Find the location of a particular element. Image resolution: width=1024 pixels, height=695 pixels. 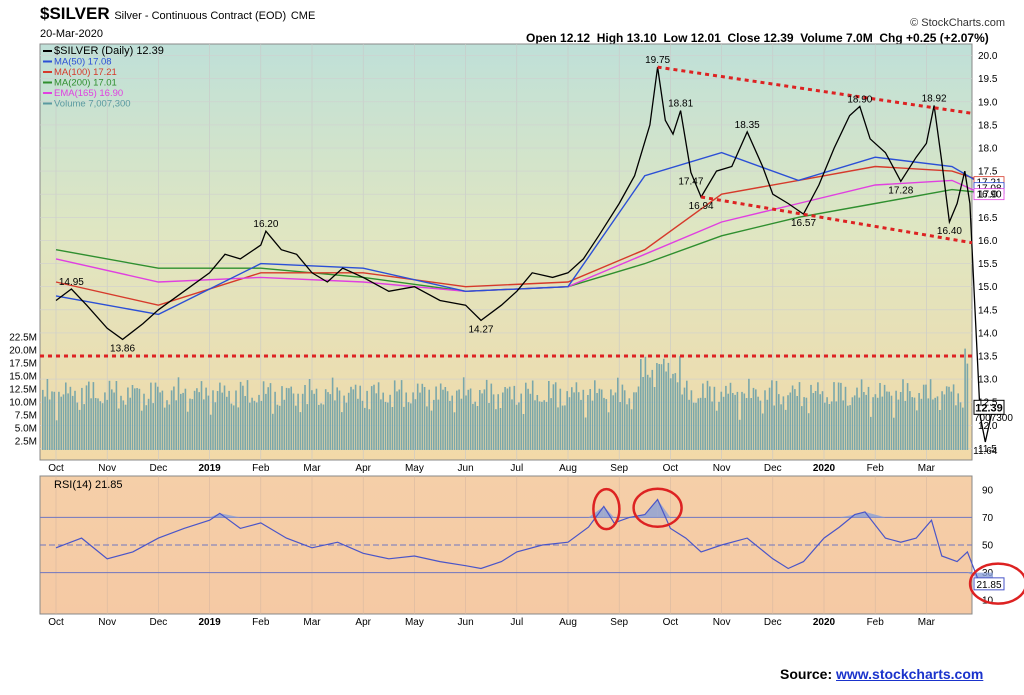

source-link: www.stockcharts.com is located at coordinates (910, 674).